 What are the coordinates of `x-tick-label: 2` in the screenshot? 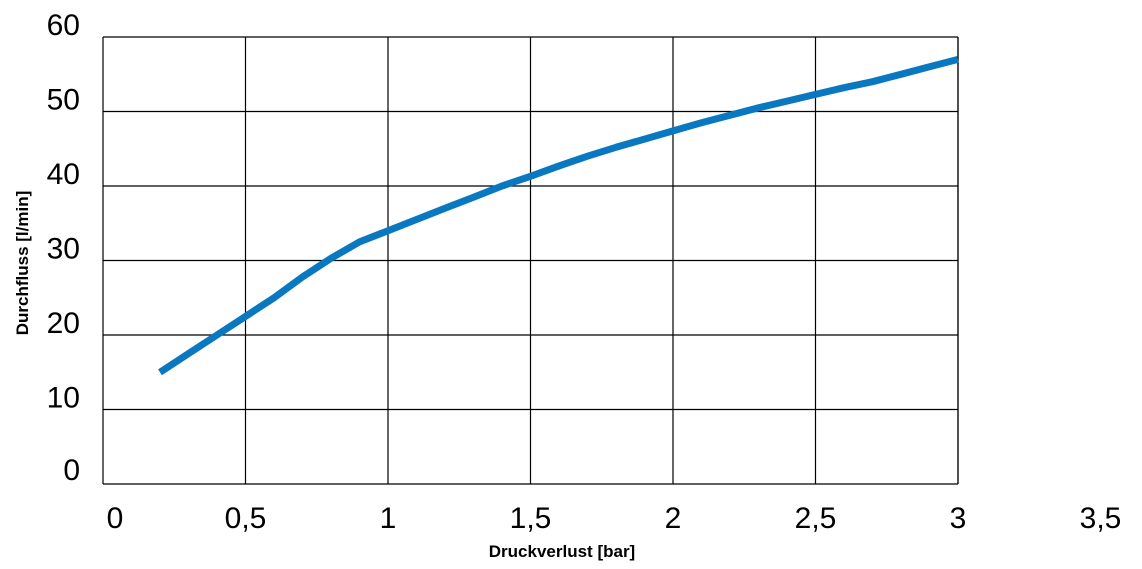 It's located at (673, 518).